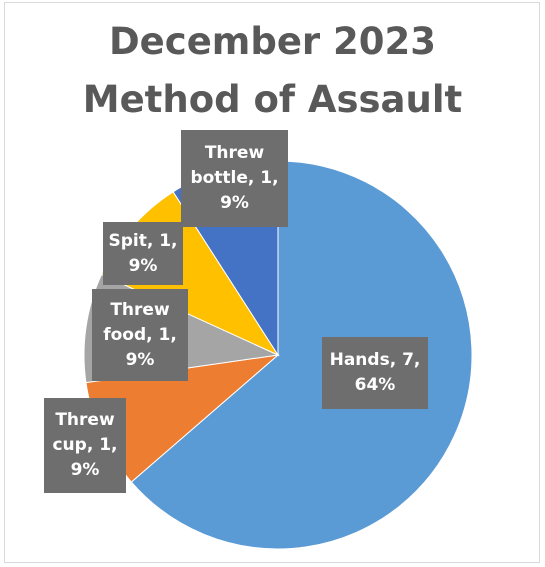 The image size is (545, 567). Describe the element at coordinates (375, 373) in the screenshot. I see `data-label-hands: Hands, 7, 64%` at that location.